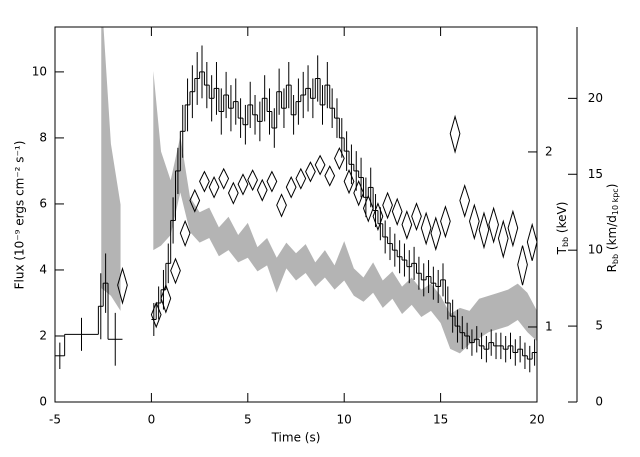  Describe the element at coordinates (248, 420) in the screenshot. I see `x-tick-label: 5` at that location.